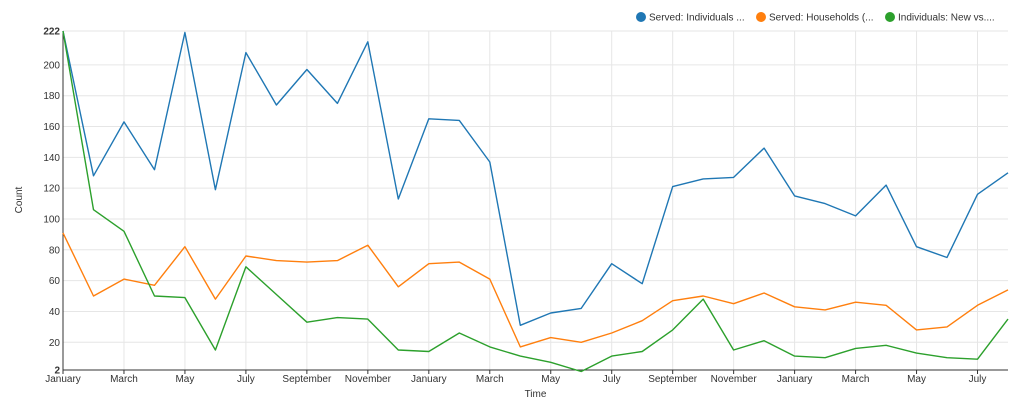 This screenshot has width=1024, height=409. What do you see at coordinates (51, 32) in the screenshot?
I see `y-tick-label: 222` at bounding box center [51, 32].